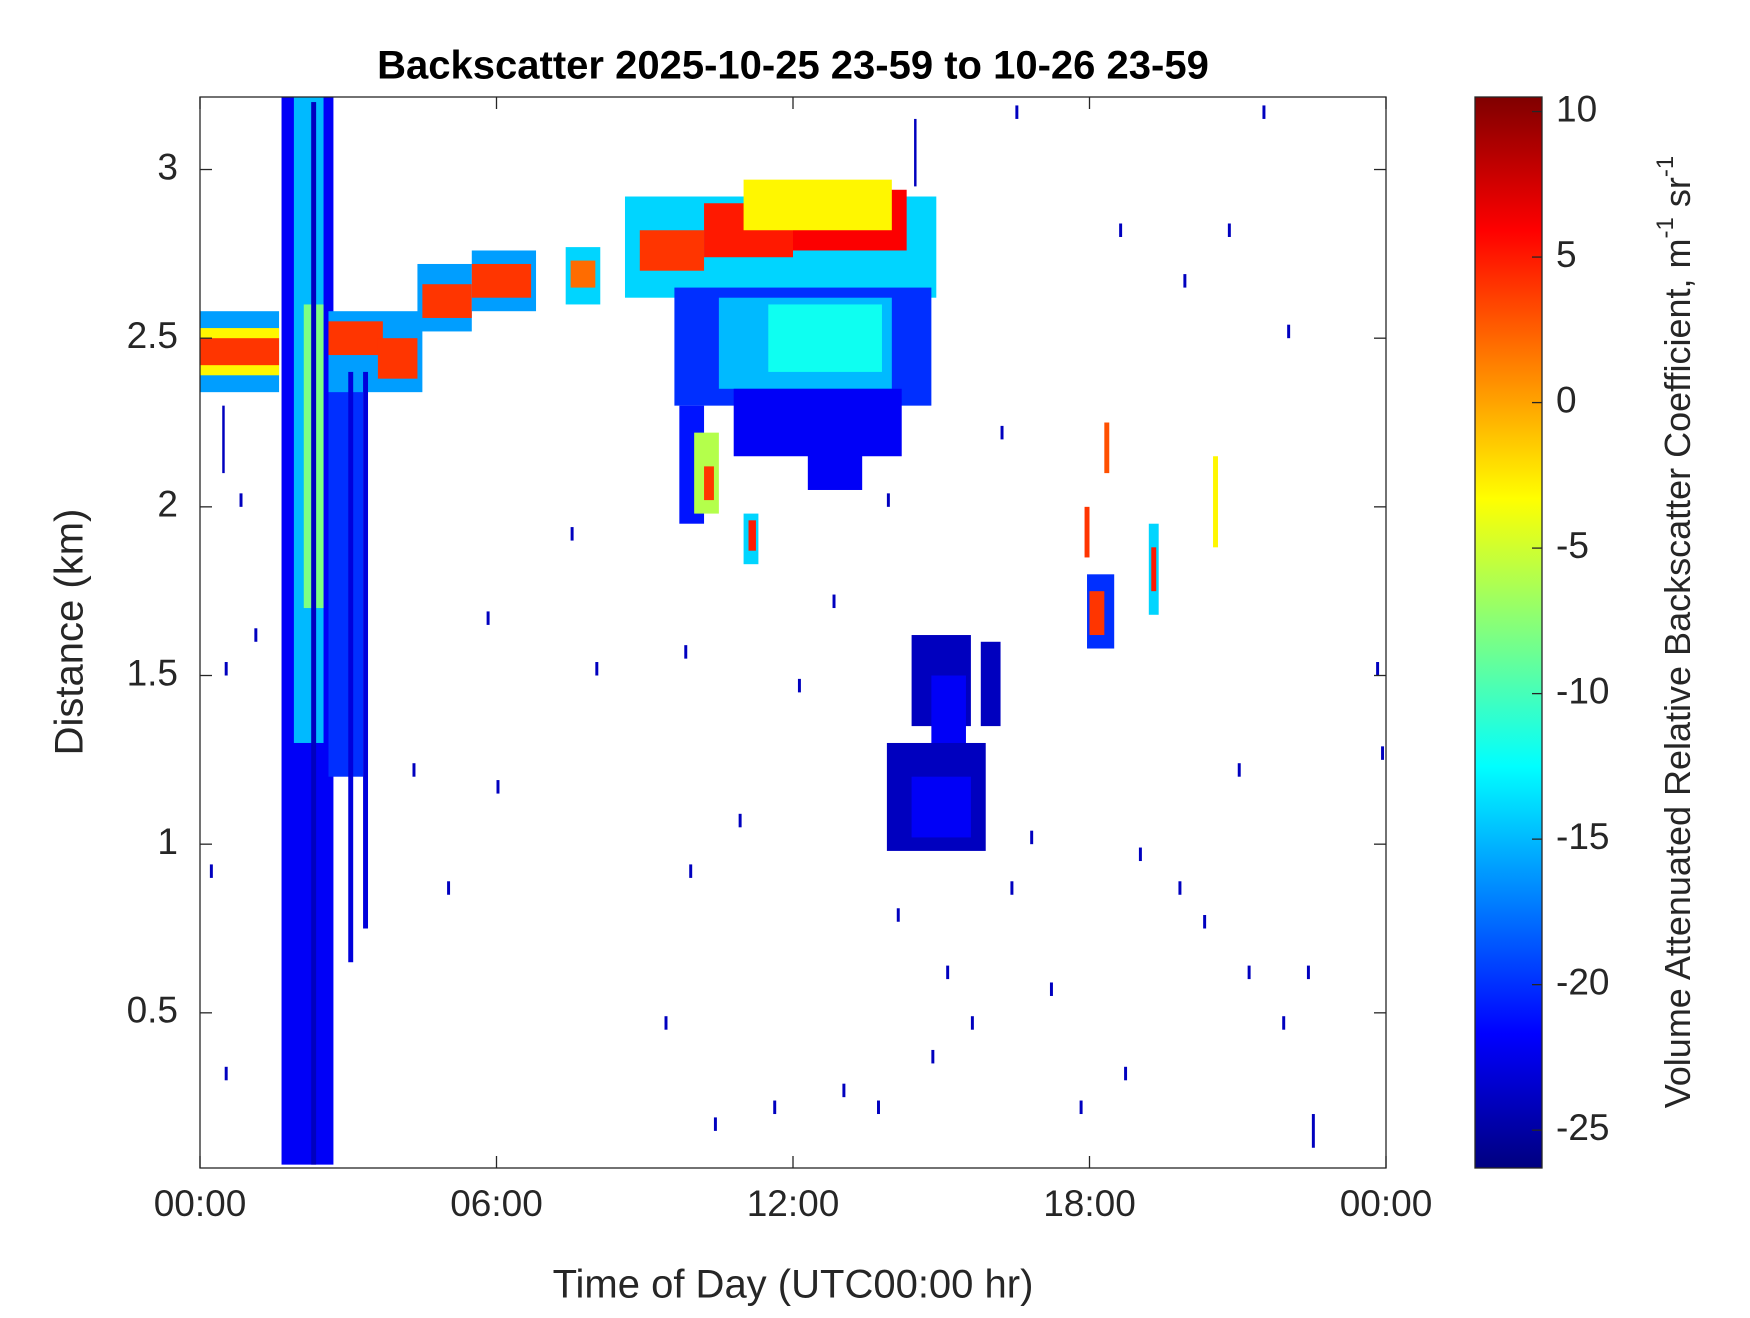  Describe the element at coordinates (167, 166) in the screenshot. I see `y-tick-label: 3` at that location.